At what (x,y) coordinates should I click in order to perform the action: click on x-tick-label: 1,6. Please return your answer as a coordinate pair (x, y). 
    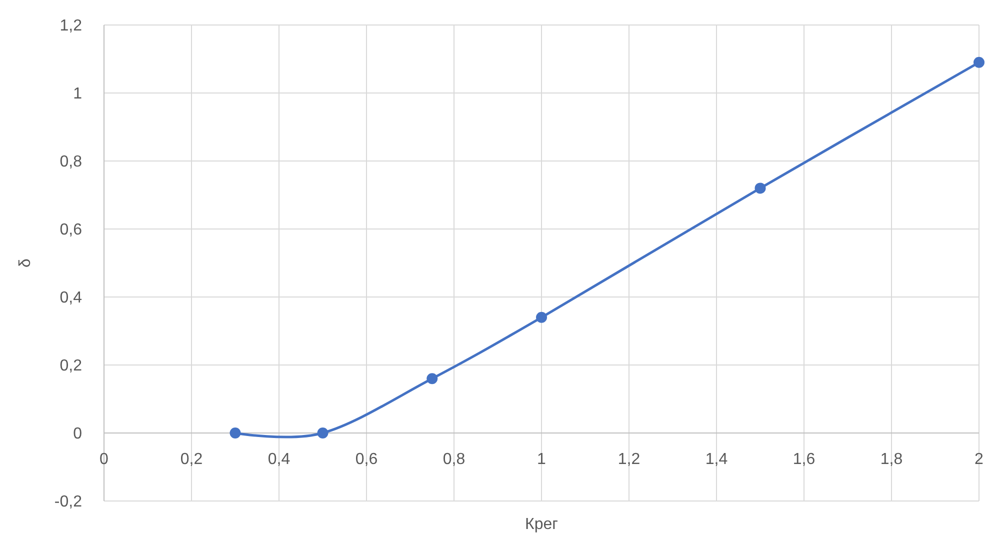
    Looking at the image, I should click on (804, 459).